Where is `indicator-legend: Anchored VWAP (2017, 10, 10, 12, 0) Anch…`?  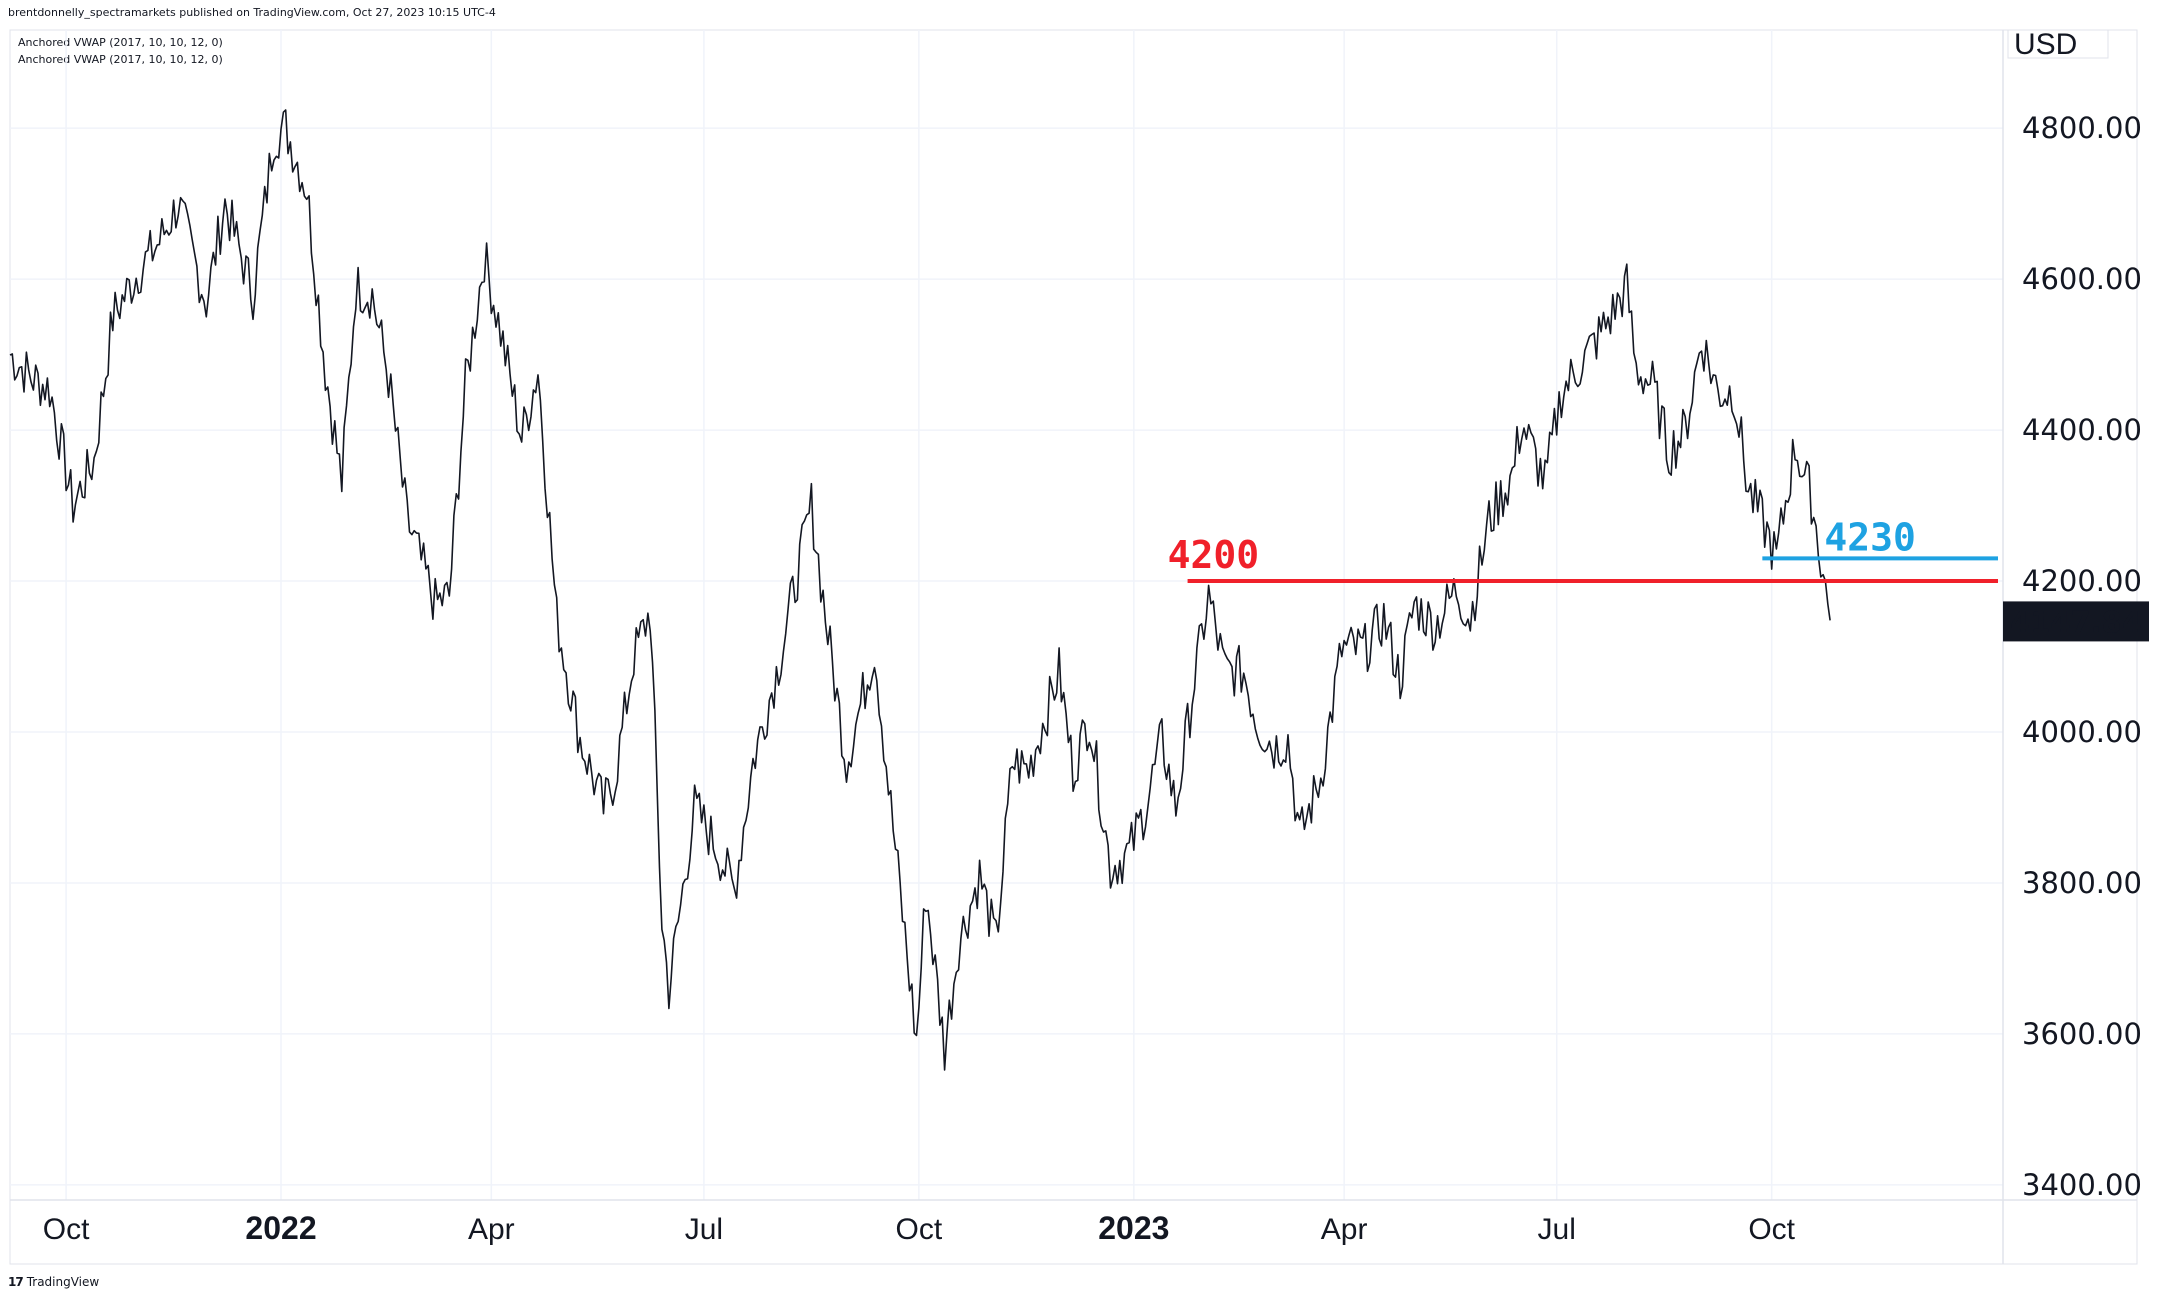
indicator-legend: Anchored VWAP (2017, 10, 10, 12, 0) Anch… is located at coordinates (120, 51).